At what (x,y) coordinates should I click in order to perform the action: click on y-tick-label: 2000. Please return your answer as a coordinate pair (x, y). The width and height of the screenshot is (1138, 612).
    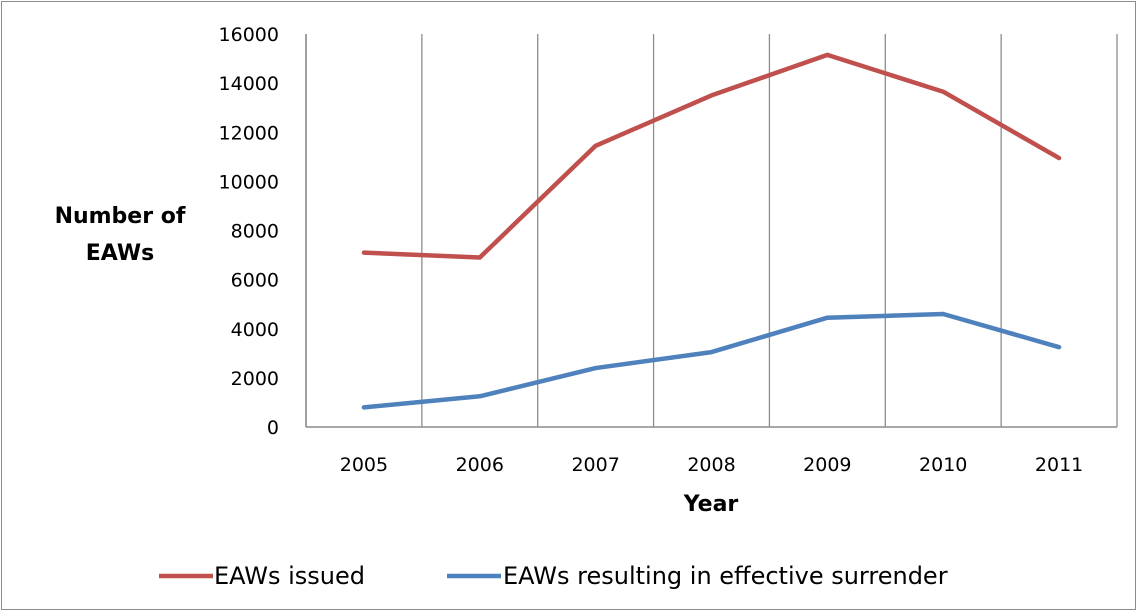
    Looking at the image, I should click on (255, 379).